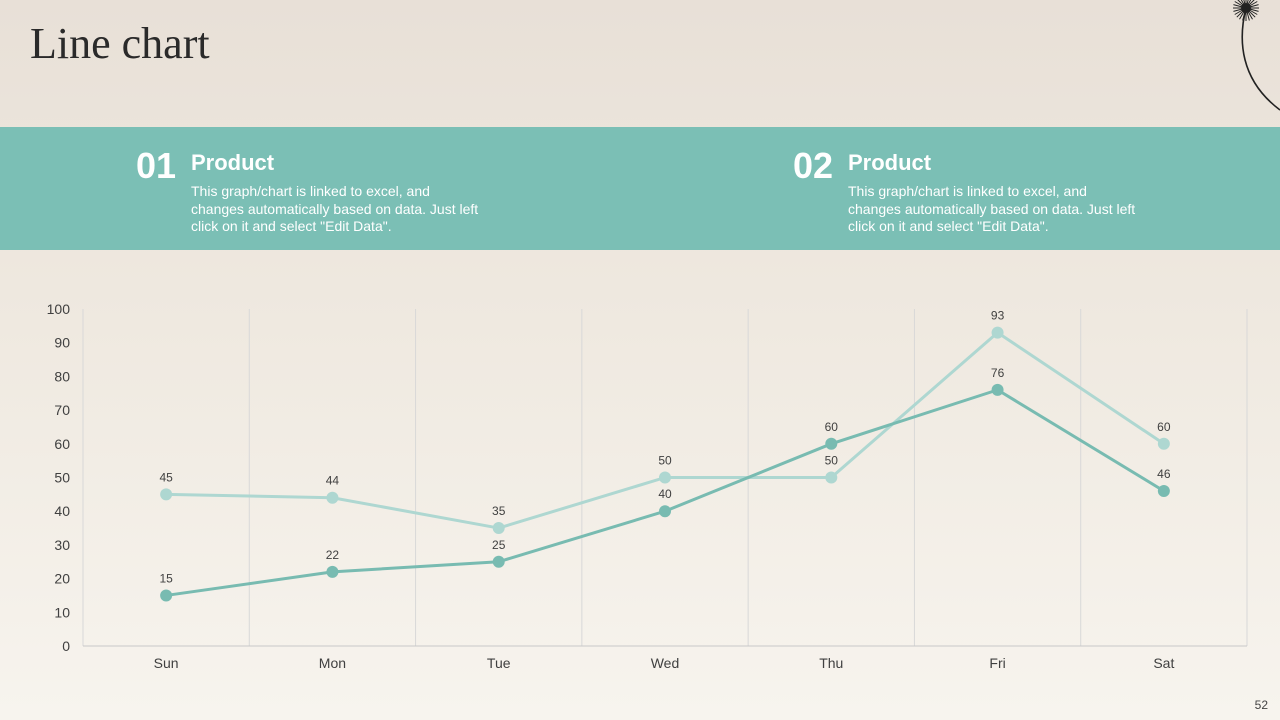 The width and height of the screenshot is (1280, 720). Describe the element at coordinates (997, 663) in the screenshot. I see `x-tick-label: Fri` at that location.